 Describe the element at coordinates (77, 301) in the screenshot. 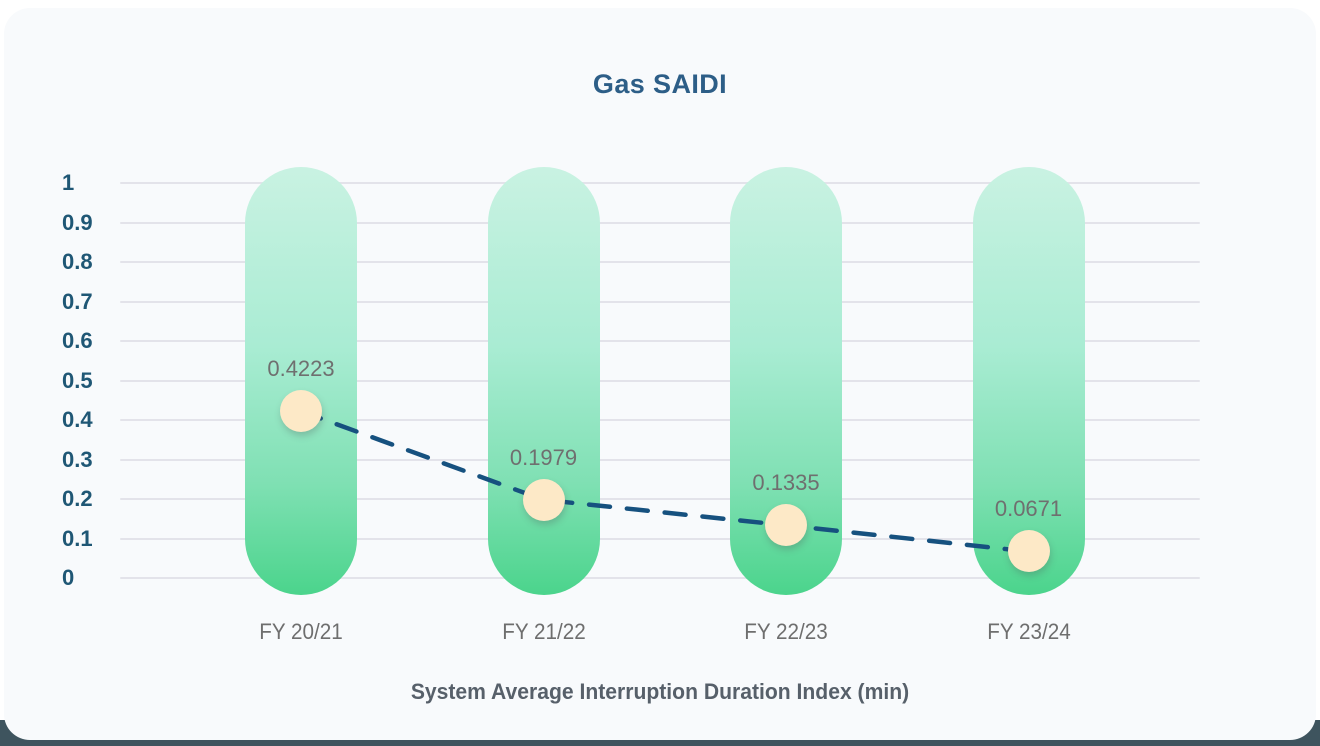

I see `y-axis-tick-label: 0.7` at that location.